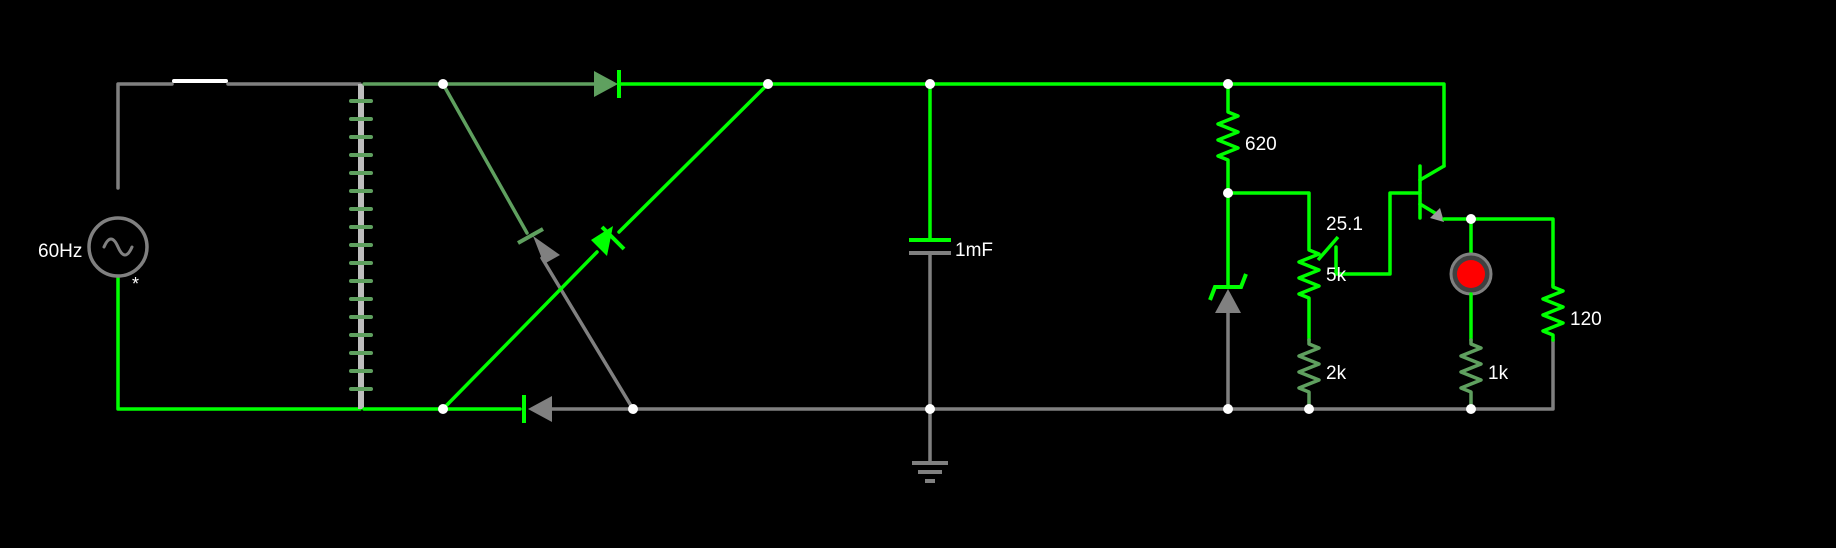 The image size is (1836, 548). I want to click on switch, so click(267, 82).